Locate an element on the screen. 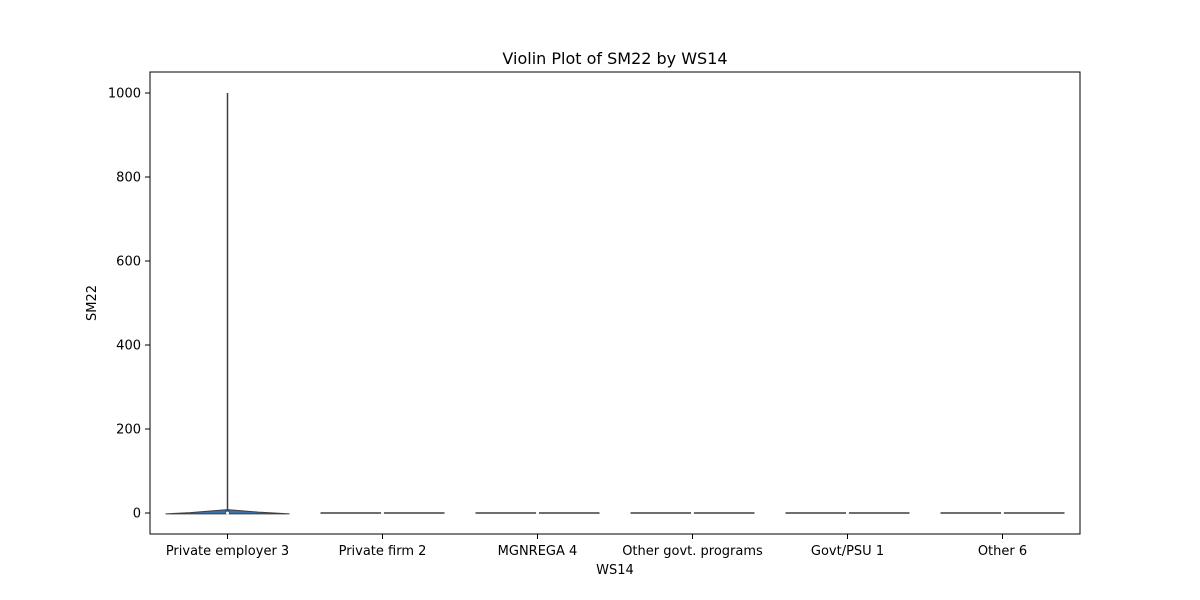 The image size is (1200, 600). x-tick-label: Private employer 3 is located at coordinates (227, 551).